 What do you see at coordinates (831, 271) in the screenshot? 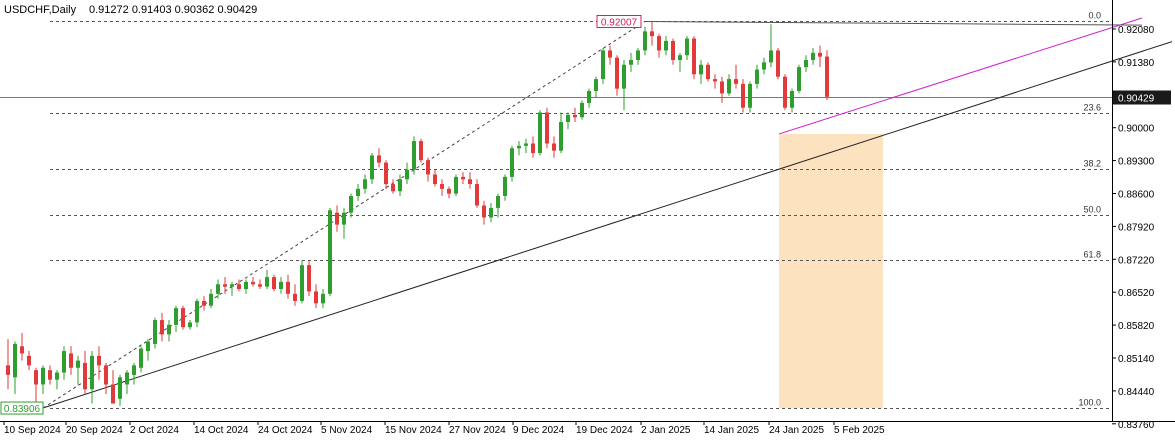
I see `retracement-zone` at bounding box center [831, 271].